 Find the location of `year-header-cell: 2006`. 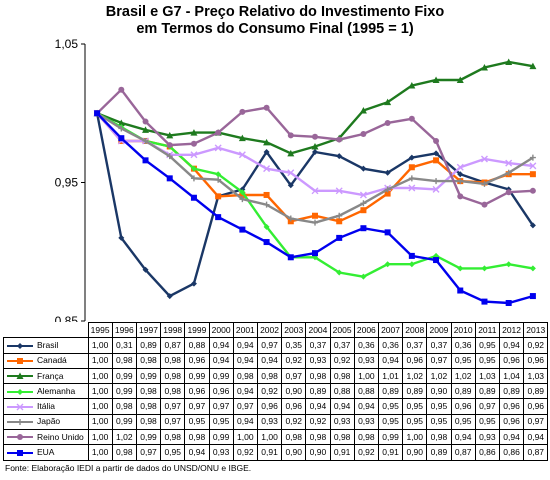

year-header-cell: 2006 is located at coordinates (366, 330).